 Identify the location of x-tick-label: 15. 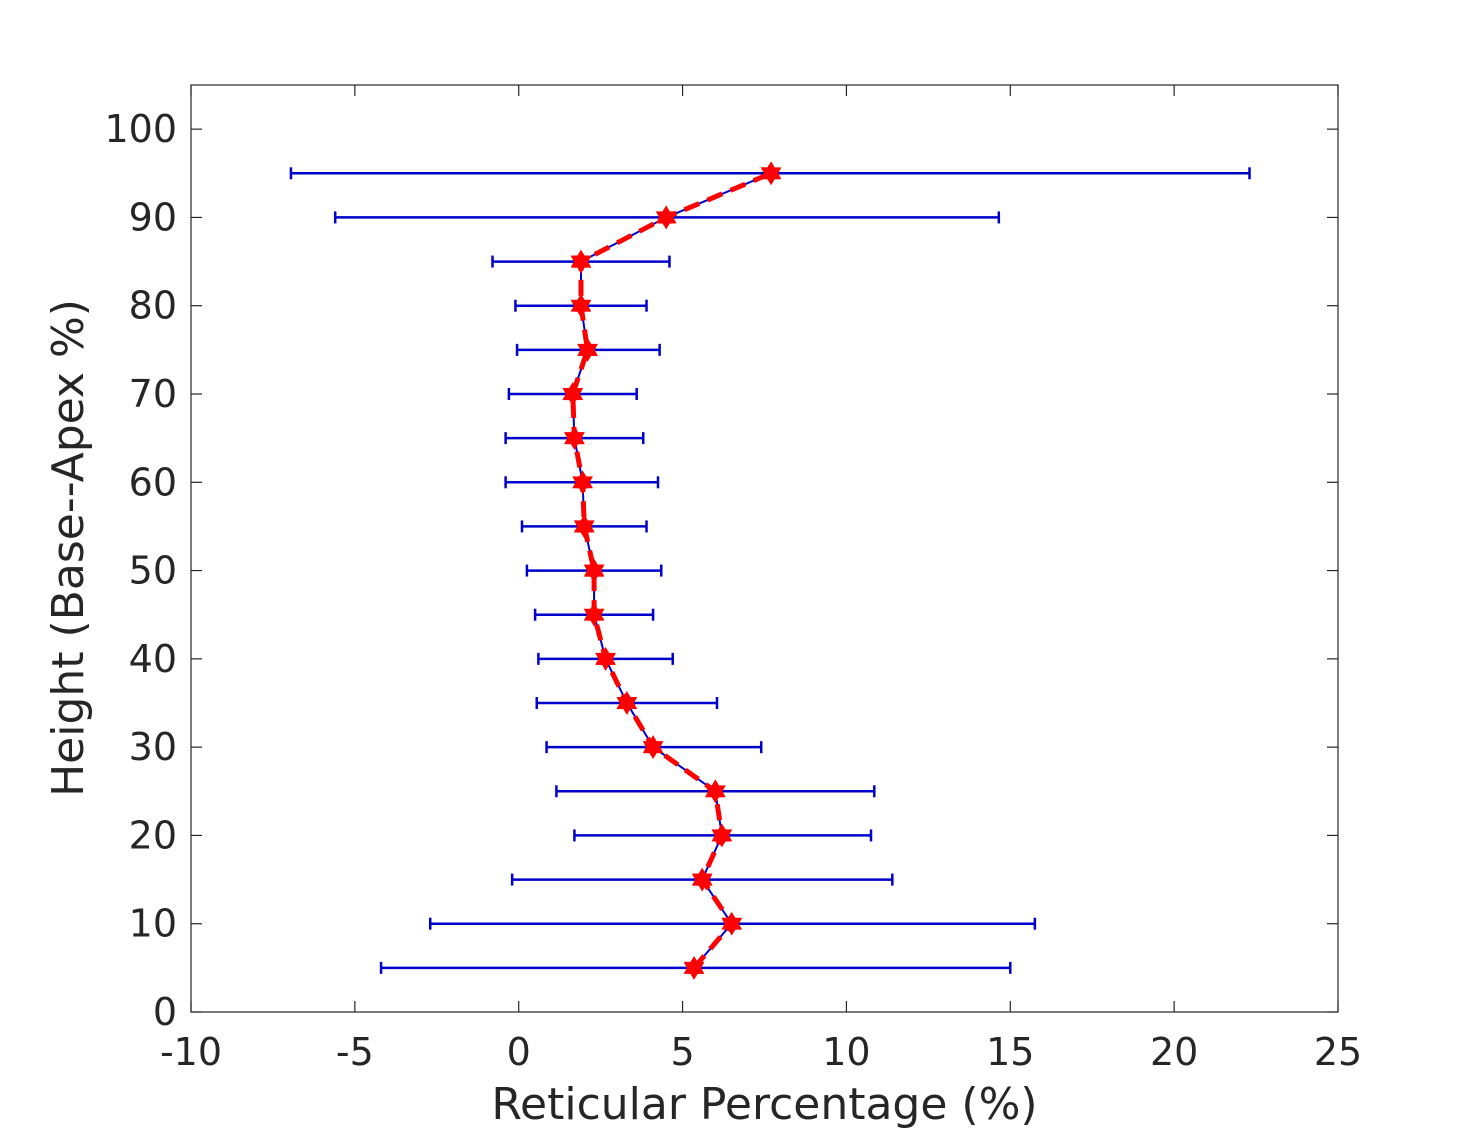
(1010, 1052).